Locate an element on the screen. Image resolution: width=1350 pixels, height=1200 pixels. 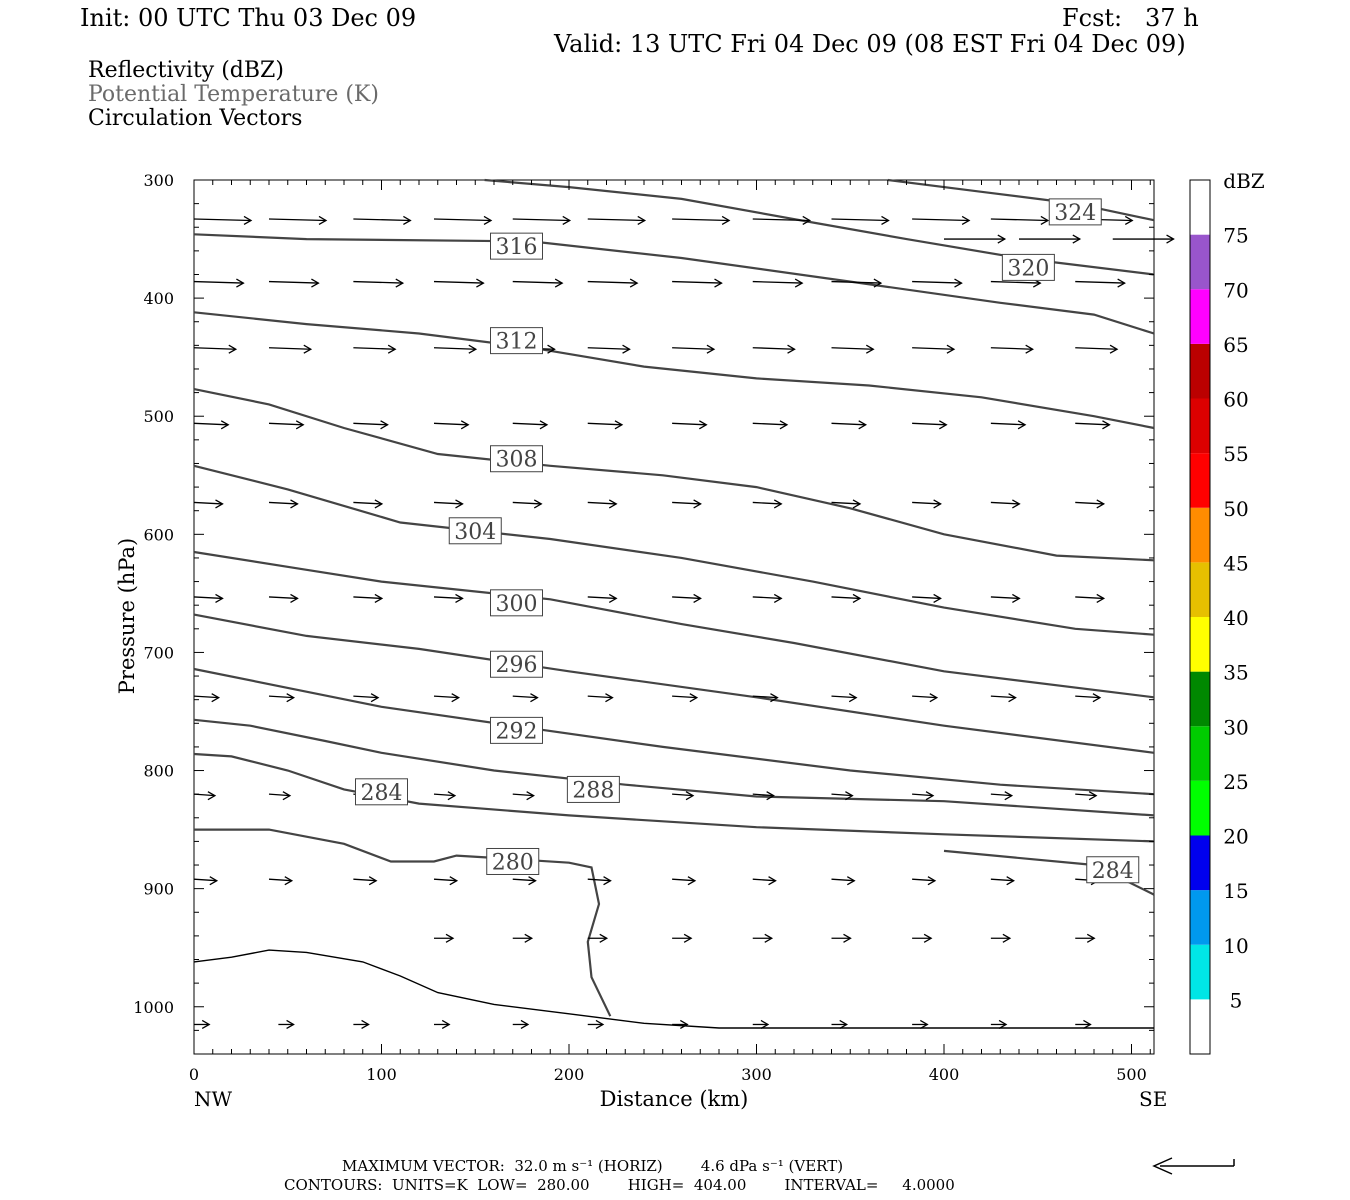
x-tick-label: 500 is located at coordinates (1131, 1074).